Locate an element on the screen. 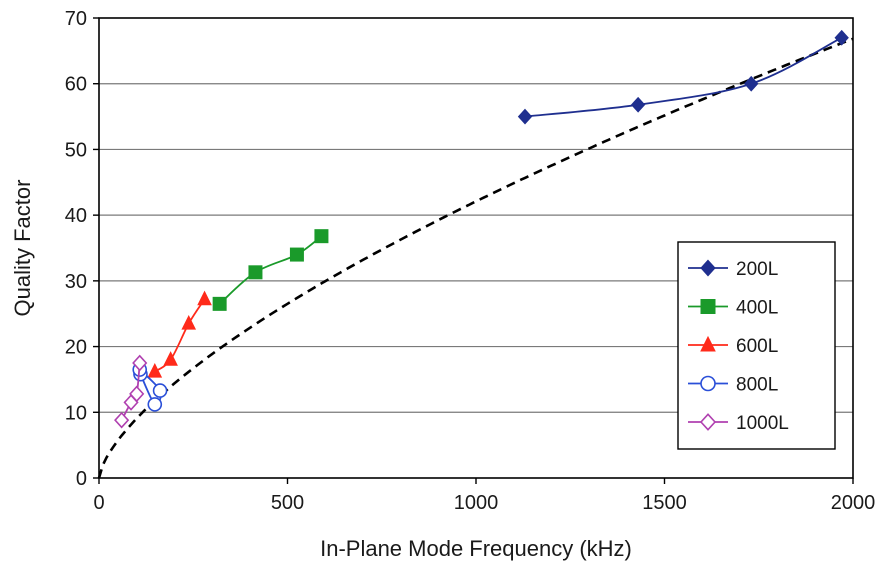 Image resolution: width=887 pixels, height=565 pixels. legend-item: 200L is located at coordinates (733, 269).